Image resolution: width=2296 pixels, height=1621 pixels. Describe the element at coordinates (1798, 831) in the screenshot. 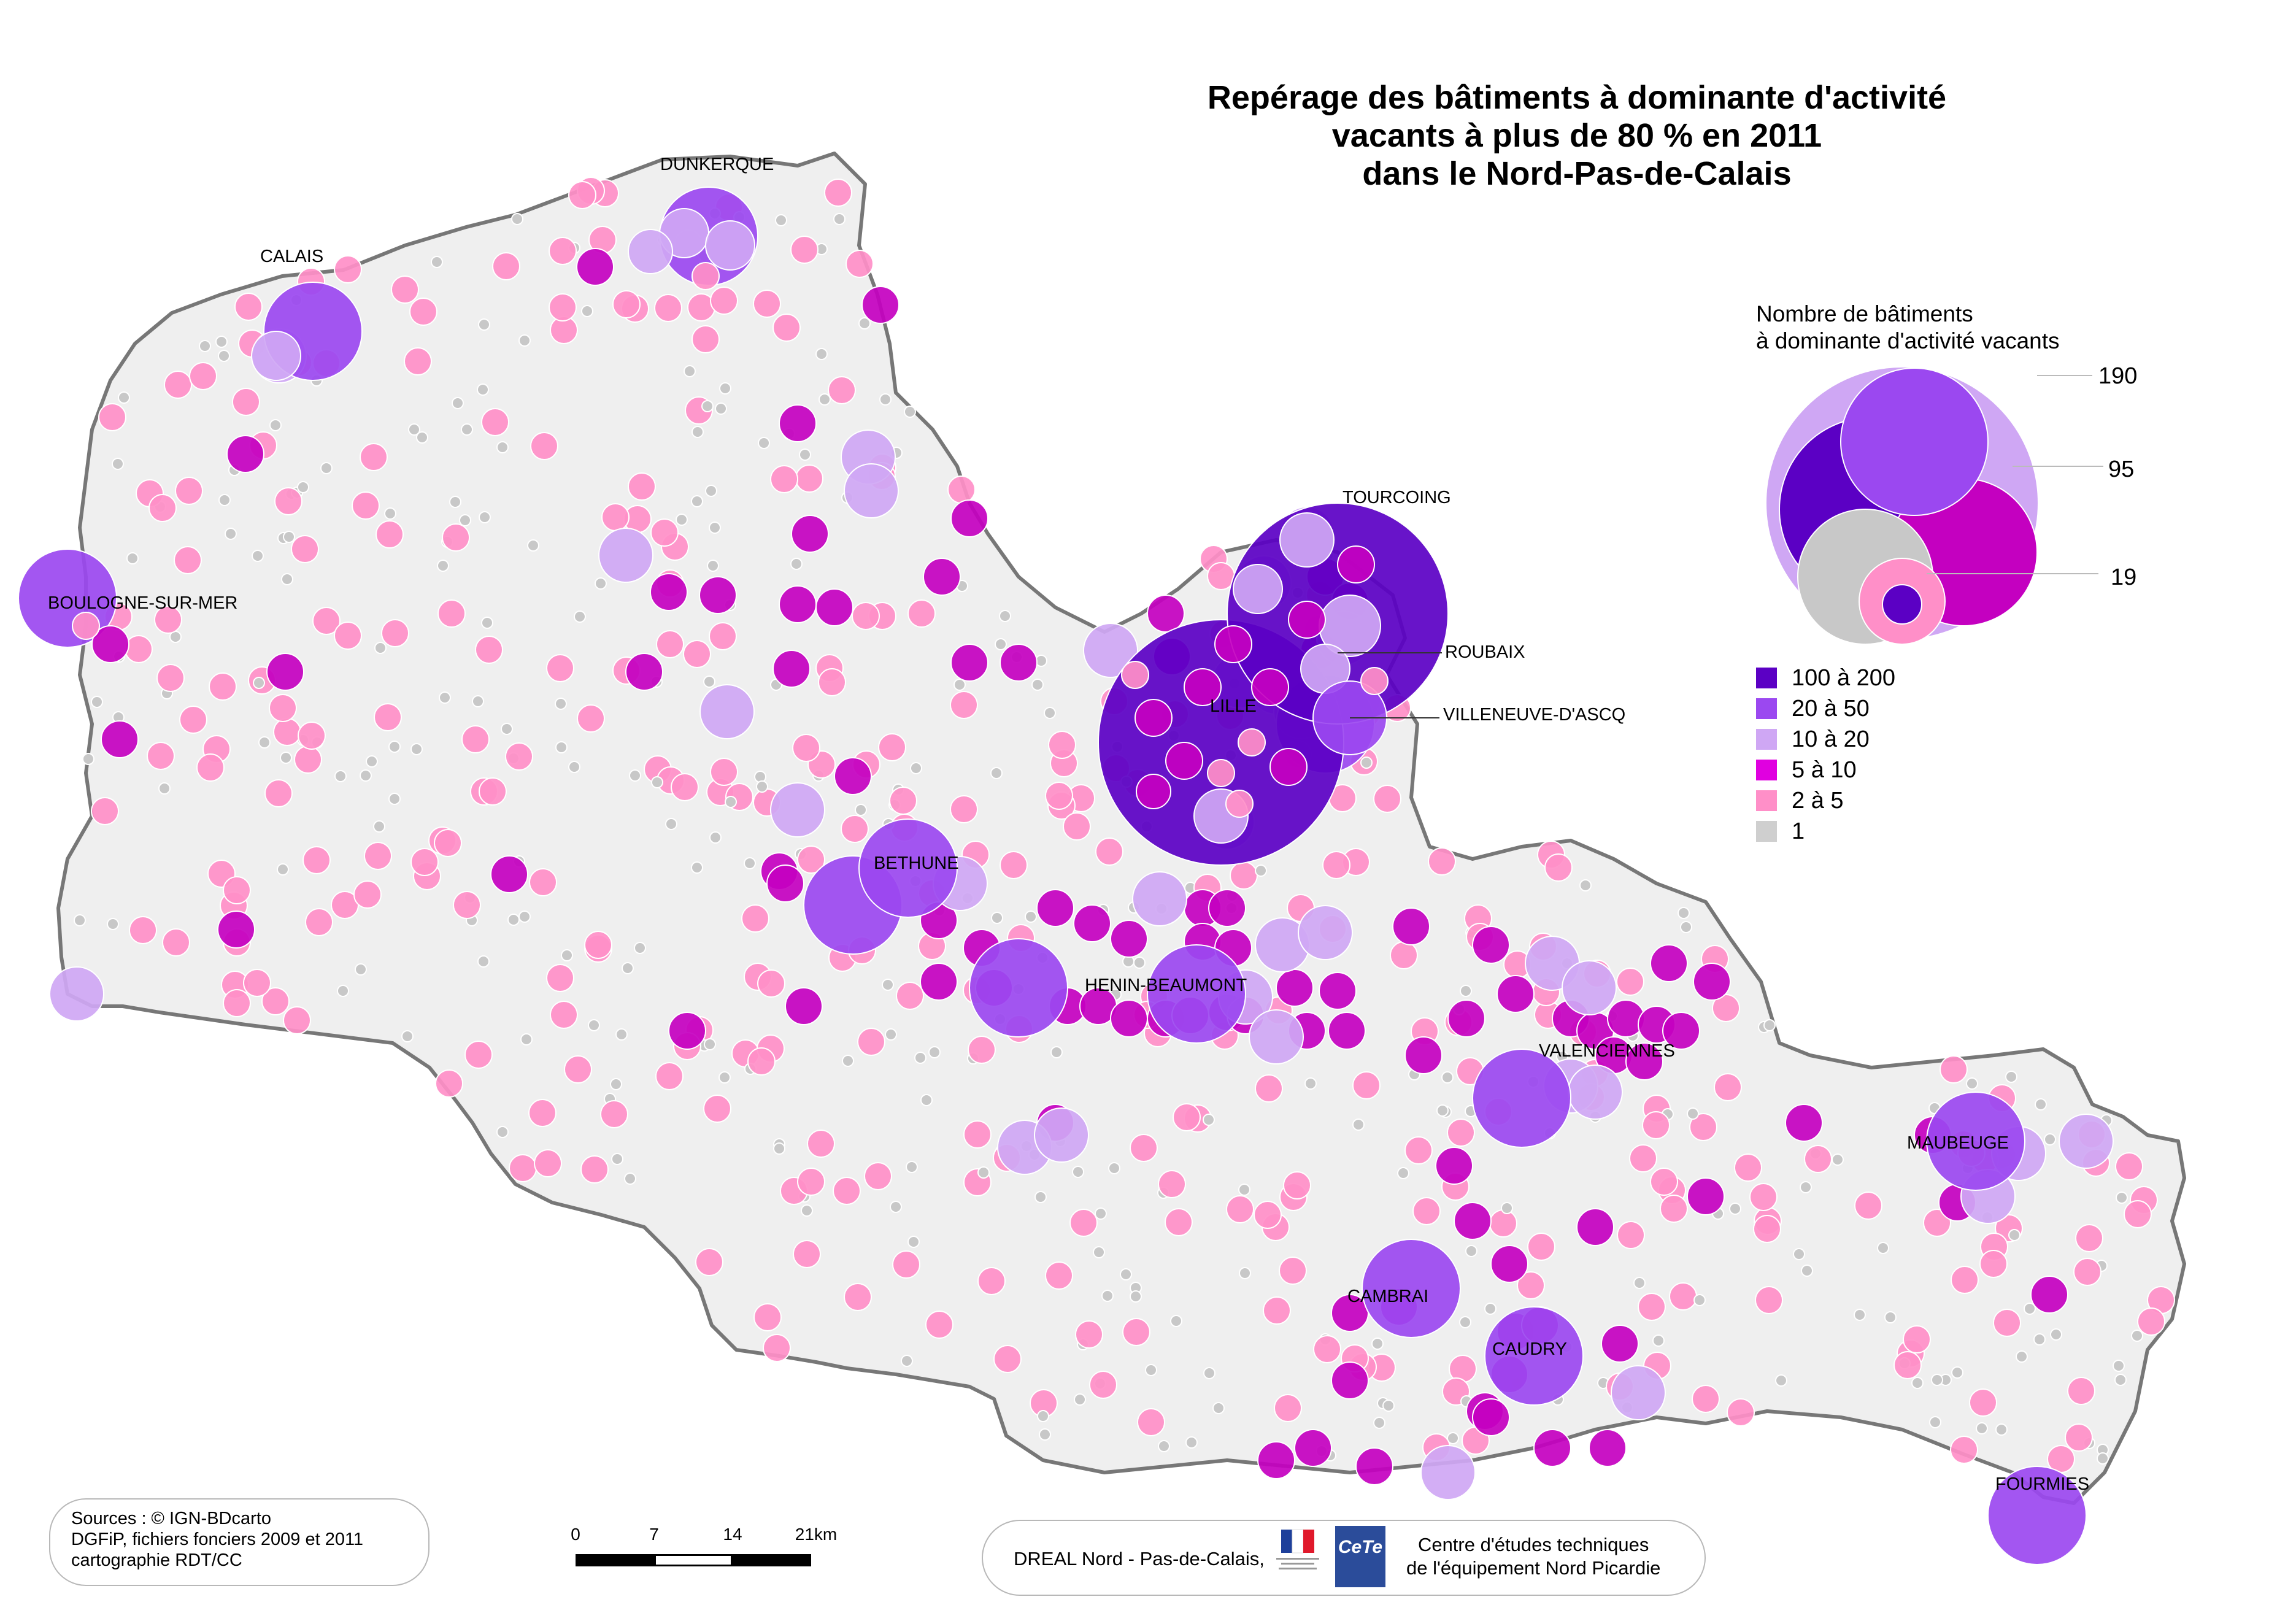

I see `legend-label-1: 1` at that location.